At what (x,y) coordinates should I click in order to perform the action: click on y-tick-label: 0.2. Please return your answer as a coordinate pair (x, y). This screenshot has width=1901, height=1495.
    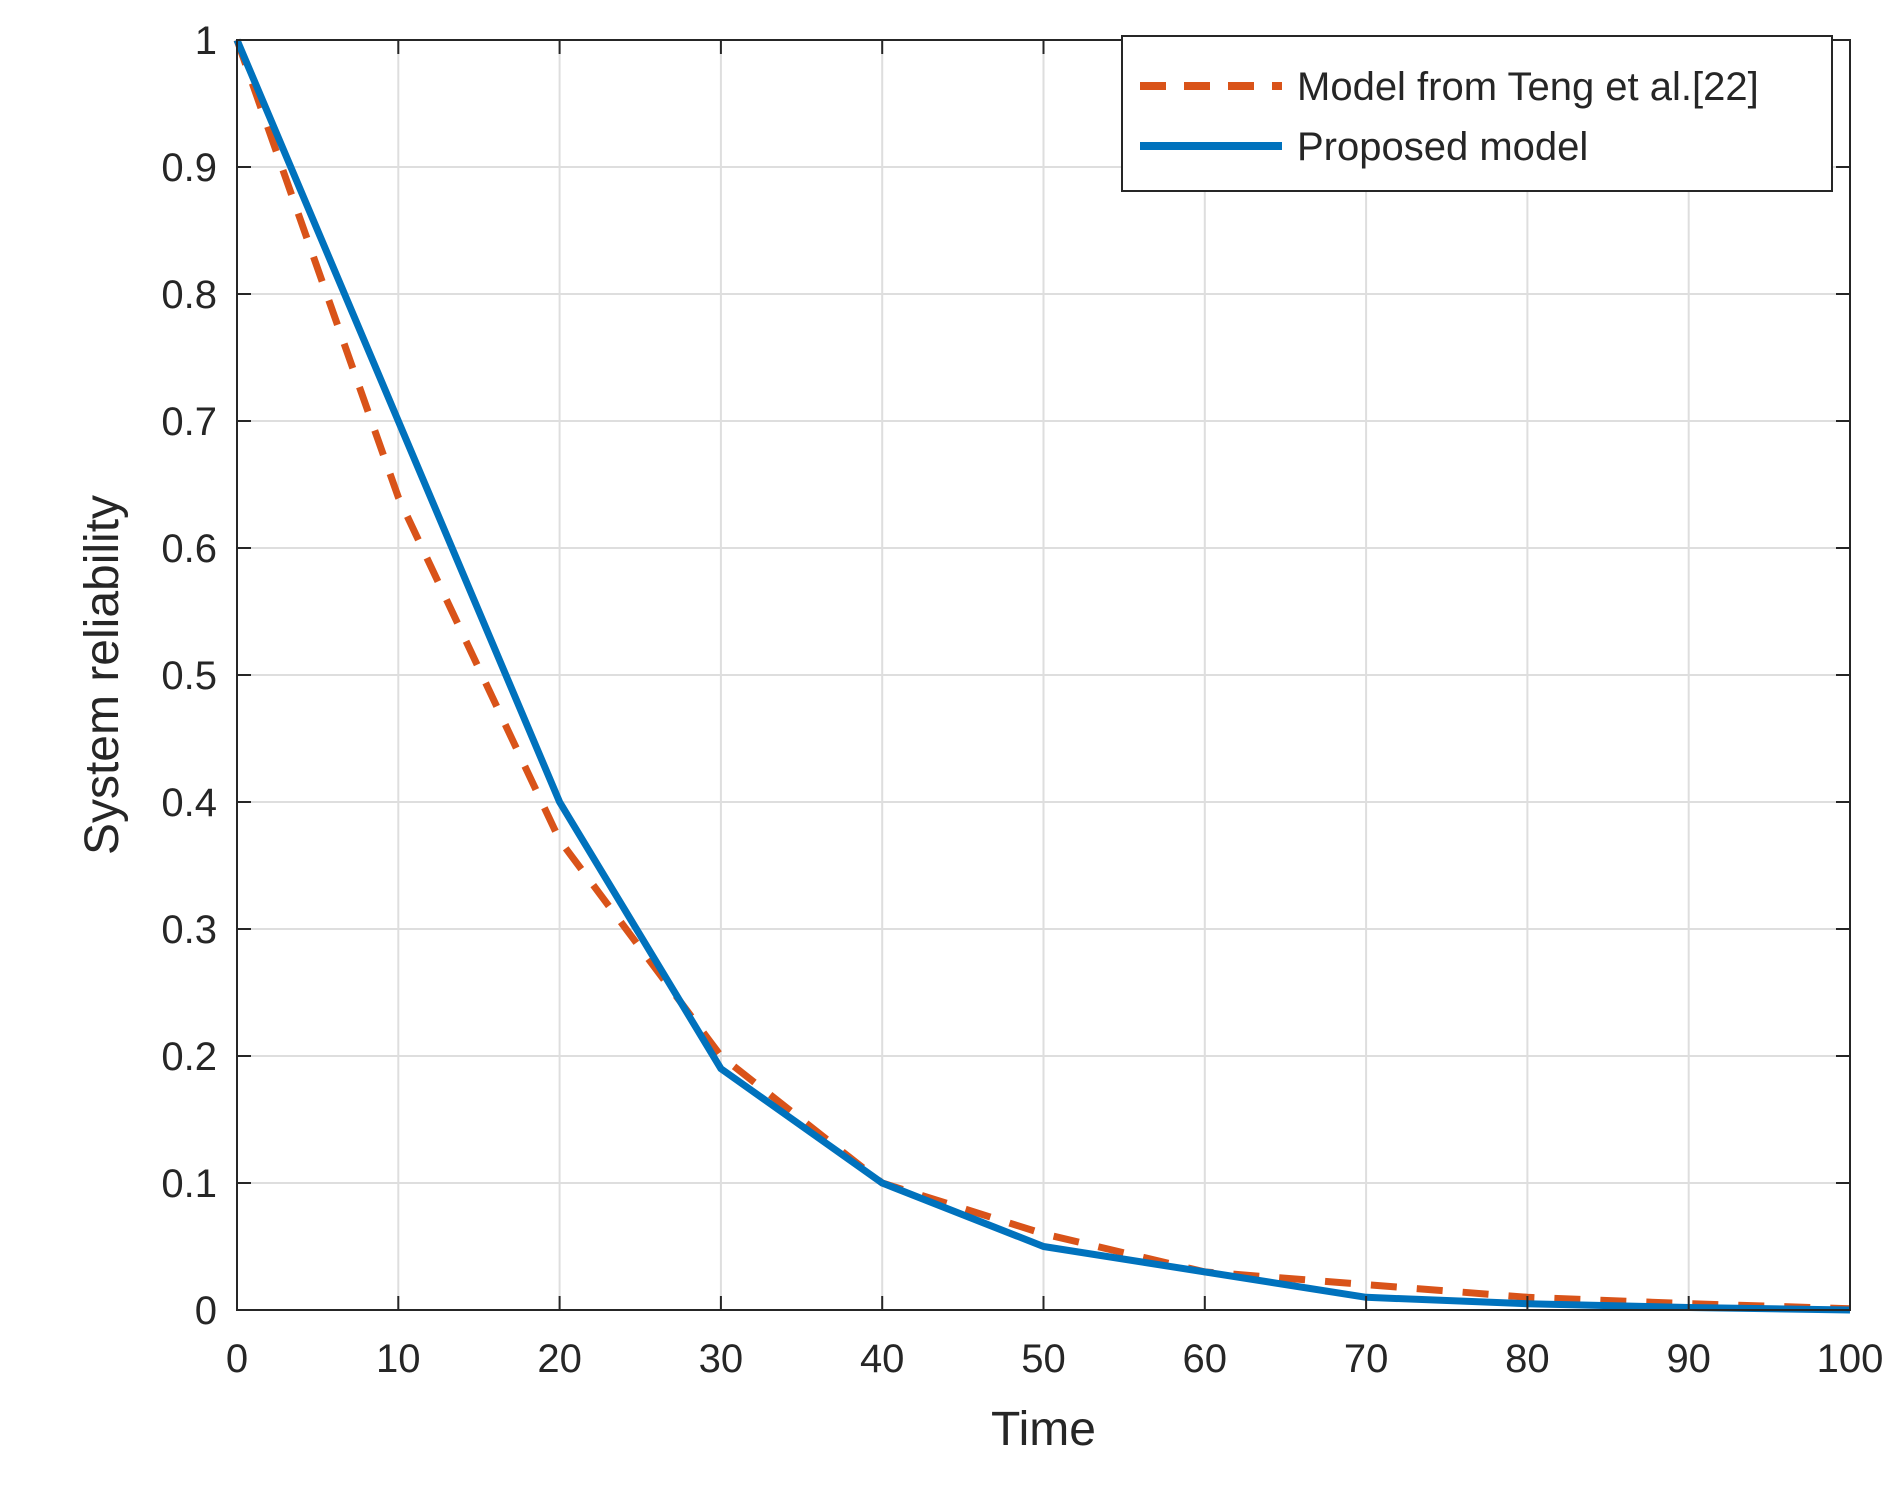
    Looking at the image, I should click on (189, 1057).